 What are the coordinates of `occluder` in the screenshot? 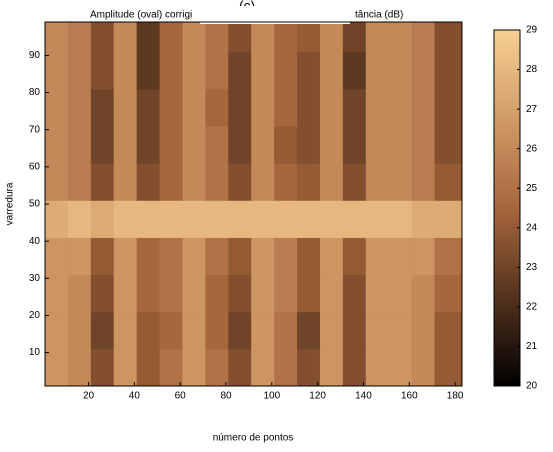 It's located at (275, 15).